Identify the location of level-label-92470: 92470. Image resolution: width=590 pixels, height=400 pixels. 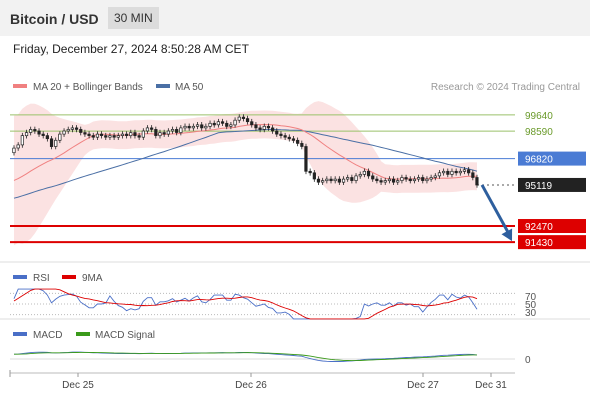
(539, 227).